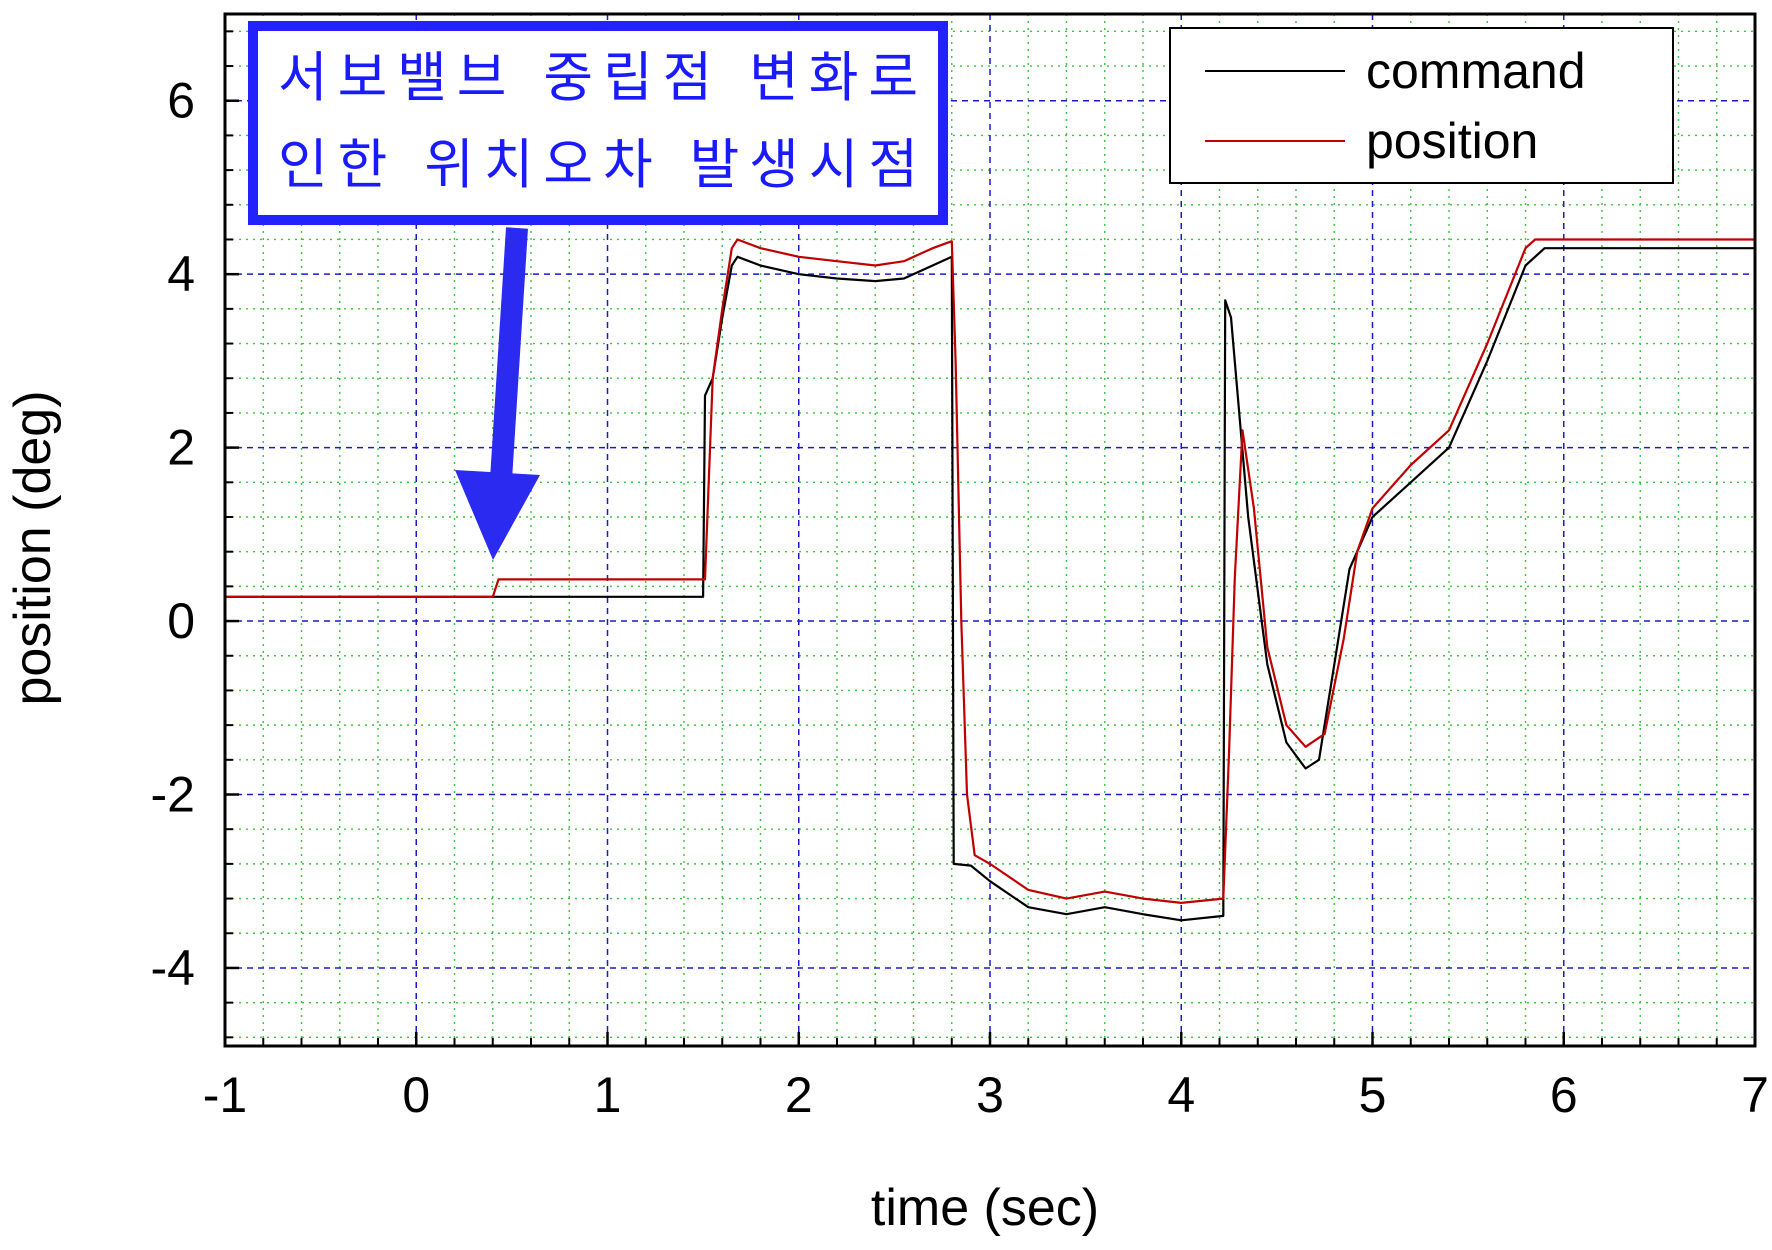 This screenshot has height=1250, width=1772. What do you see at coordinates (799, 1095) in the screenshot?
I see `x-tick-label: 2` at bounding box center [799, 1095].